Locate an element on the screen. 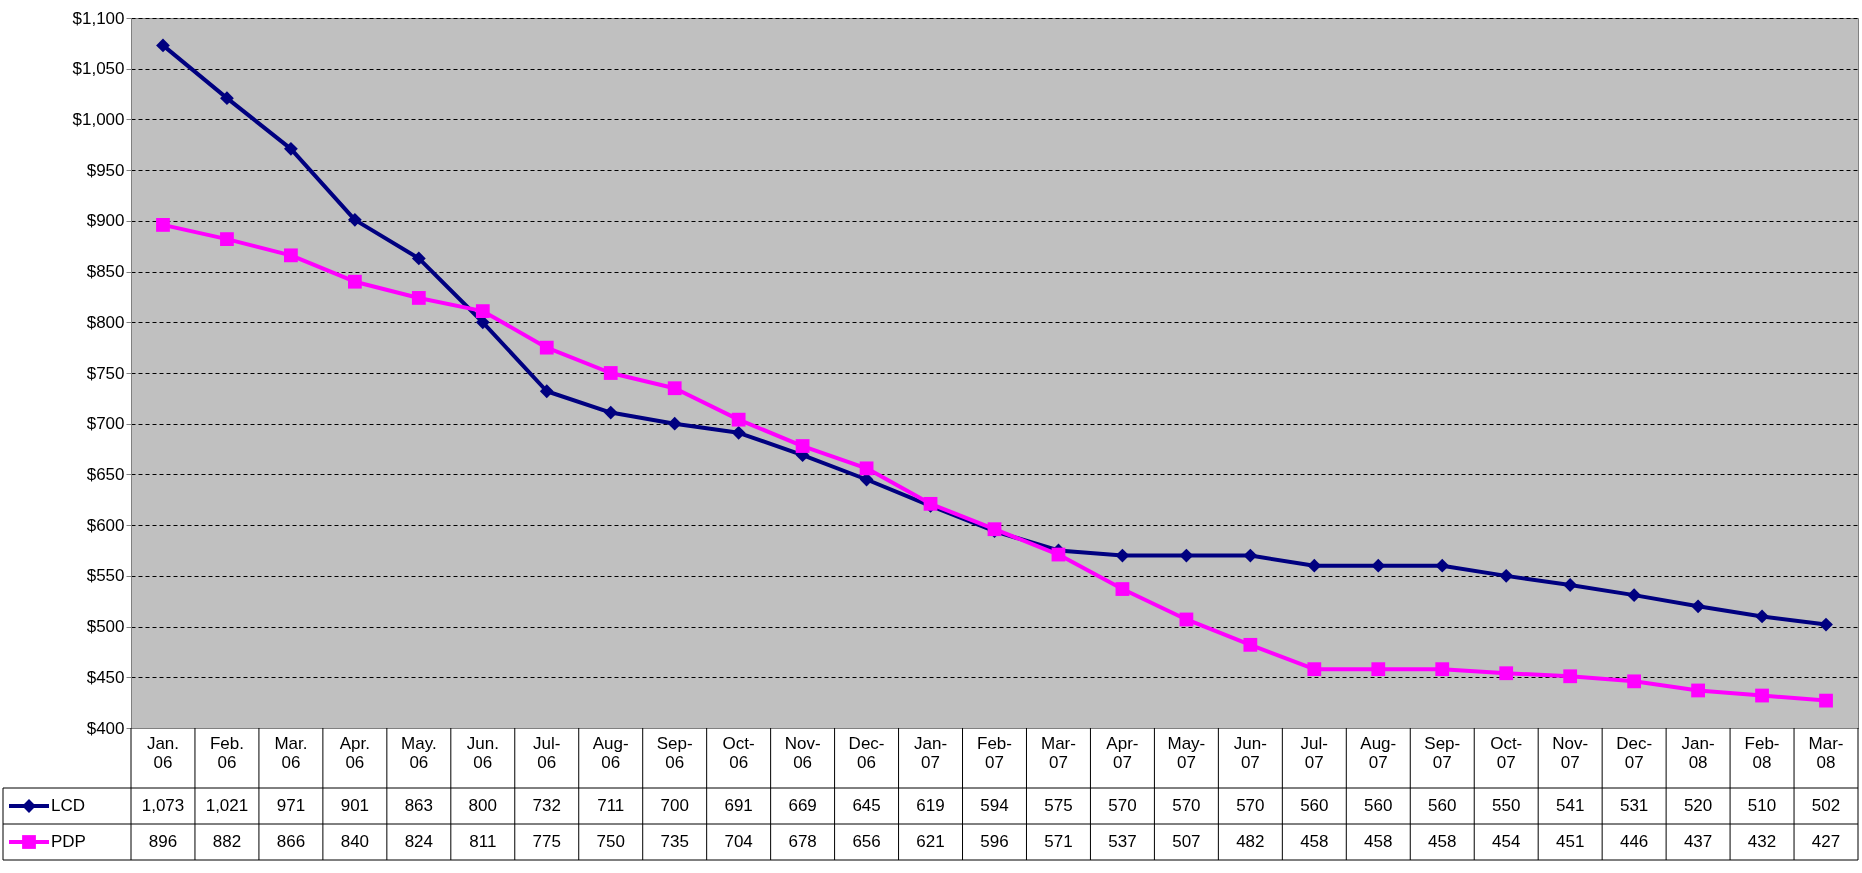 The width and height of the screenshot is (1862, 873). x-tick-label: Dec-06 is located at coordinates (866, 753).